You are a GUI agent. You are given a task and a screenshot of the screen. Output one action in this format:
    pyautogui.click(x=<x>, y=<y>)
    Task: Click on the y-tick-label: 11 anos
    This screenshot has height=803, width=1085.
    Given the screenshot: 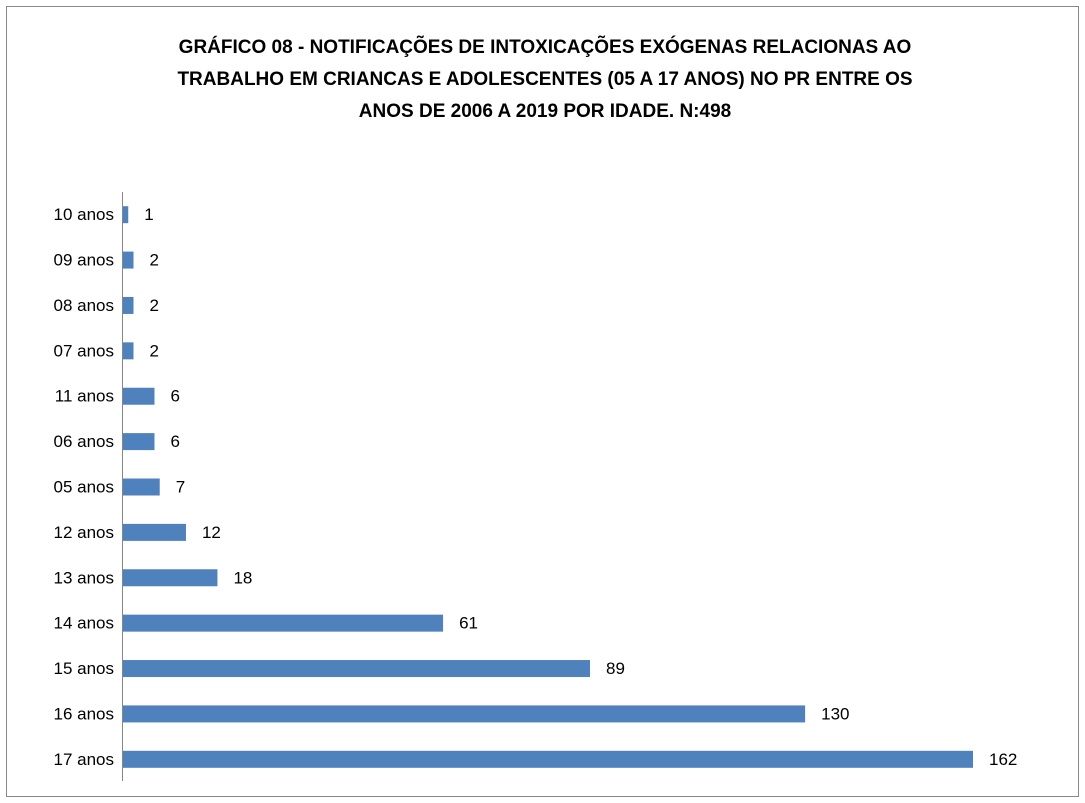 What is the action you would take?
    pyautogui.click(x=84, y=396)
    